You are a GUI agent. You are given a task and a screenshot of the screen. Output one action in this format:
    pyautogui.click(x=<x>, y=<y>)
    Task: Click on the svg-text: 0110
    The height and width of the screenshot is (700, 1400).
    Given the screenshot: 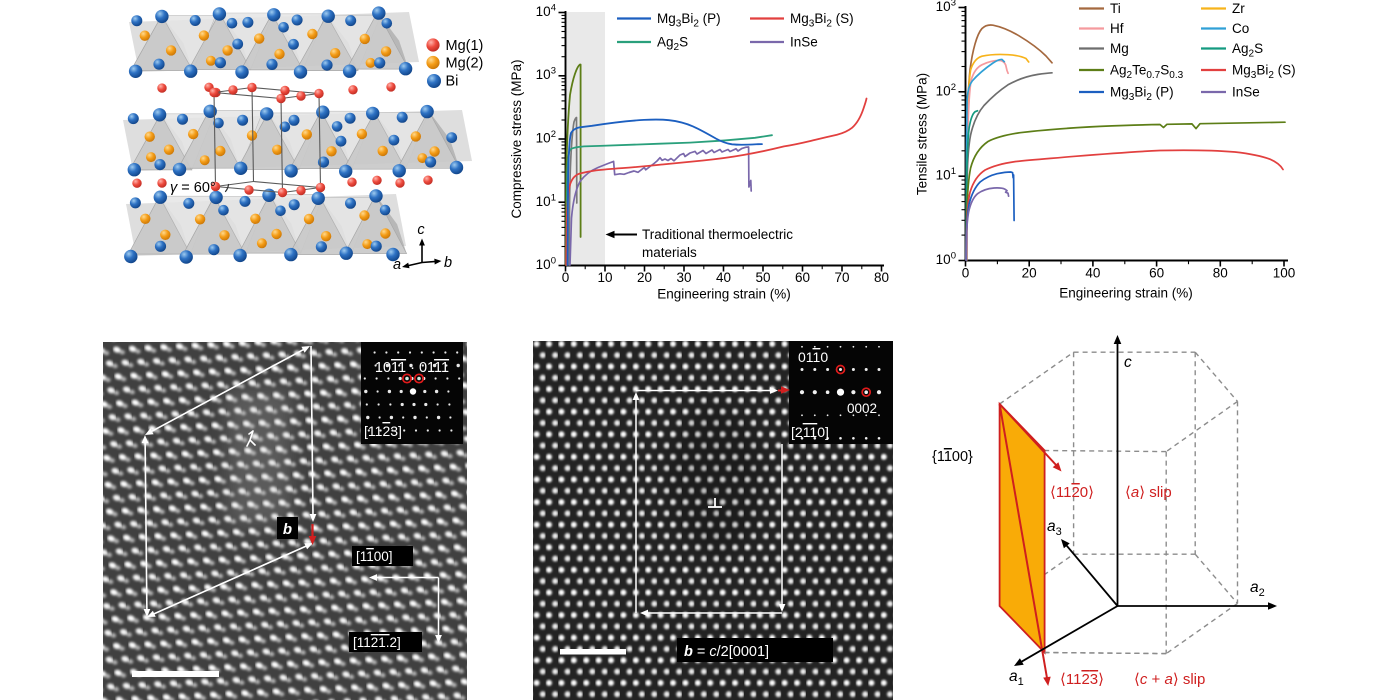 What is the action you would take?
    pyautogui.click(x=813, y=357)
    